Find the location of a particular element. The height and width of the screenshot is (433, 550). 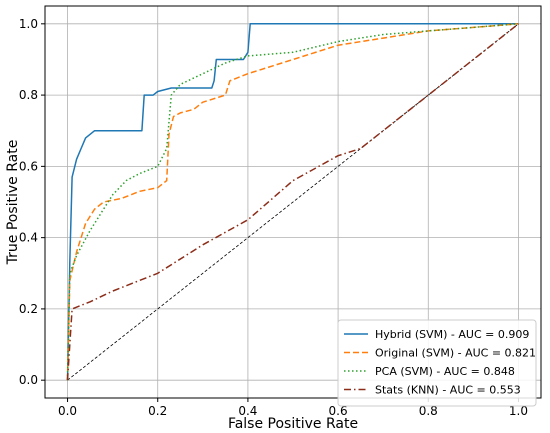

y-tick-label: 0.2 is located at coordinates (28, 309).